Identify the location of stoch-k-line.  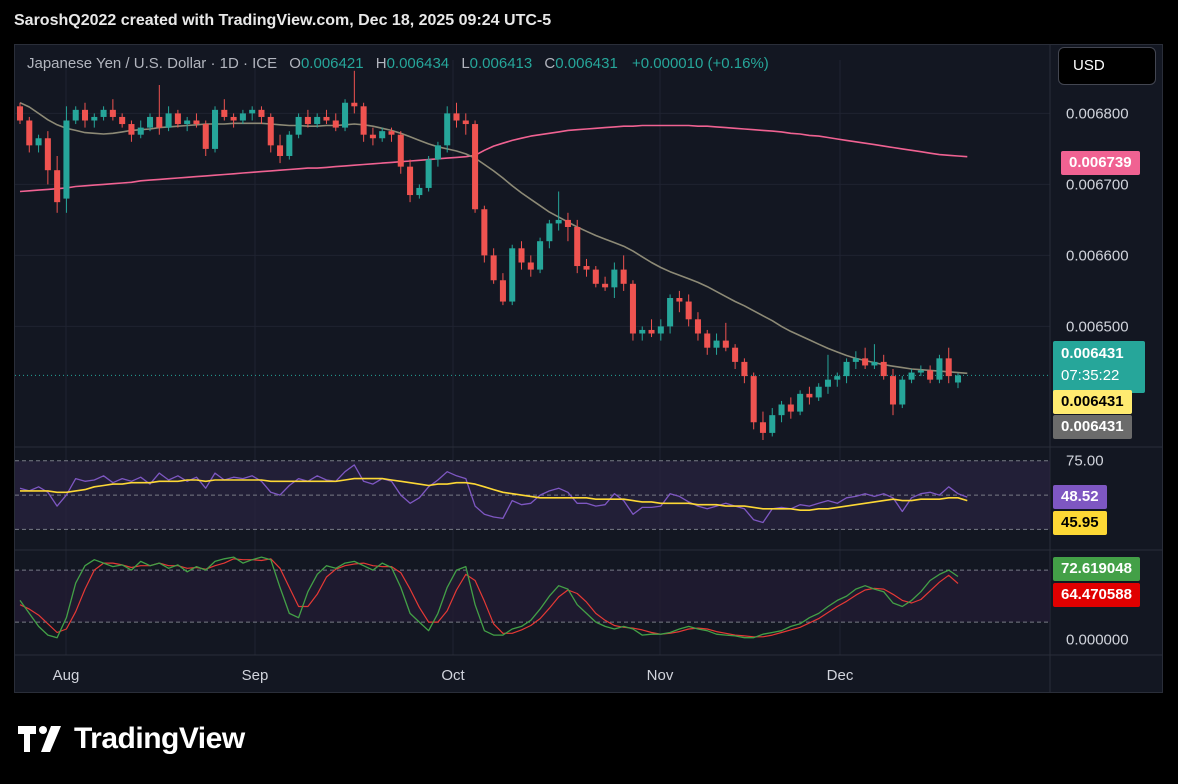
(489, 597).